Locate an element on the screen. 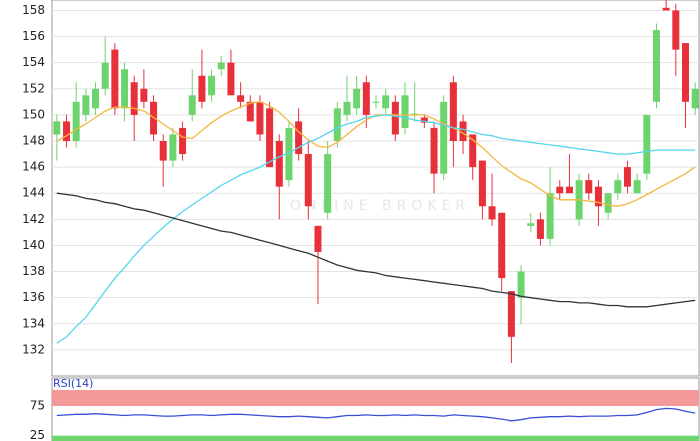 This screenshot has height=441, width=700. y-tick-label: 156 is located at coordinates (33, 36).